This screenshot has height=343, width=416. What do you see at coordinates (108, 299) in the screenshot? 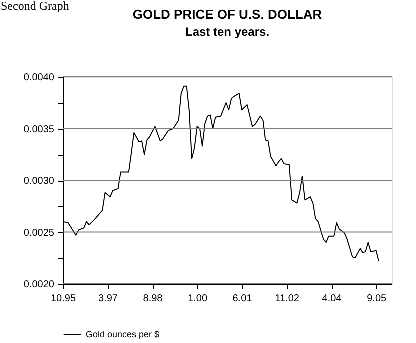
I see `x-tick-label: 3.97` at bounding box center [108, 299].